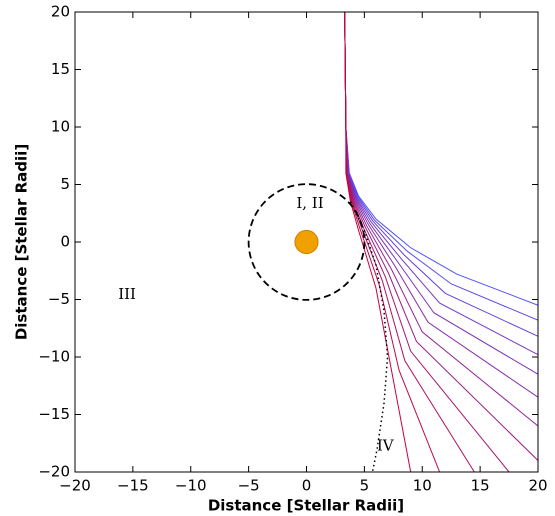  Describe the element at coordinates (22, 242) in the screenshot. I see `y-axis-title: Distance [Stellar Radii]` at that location.